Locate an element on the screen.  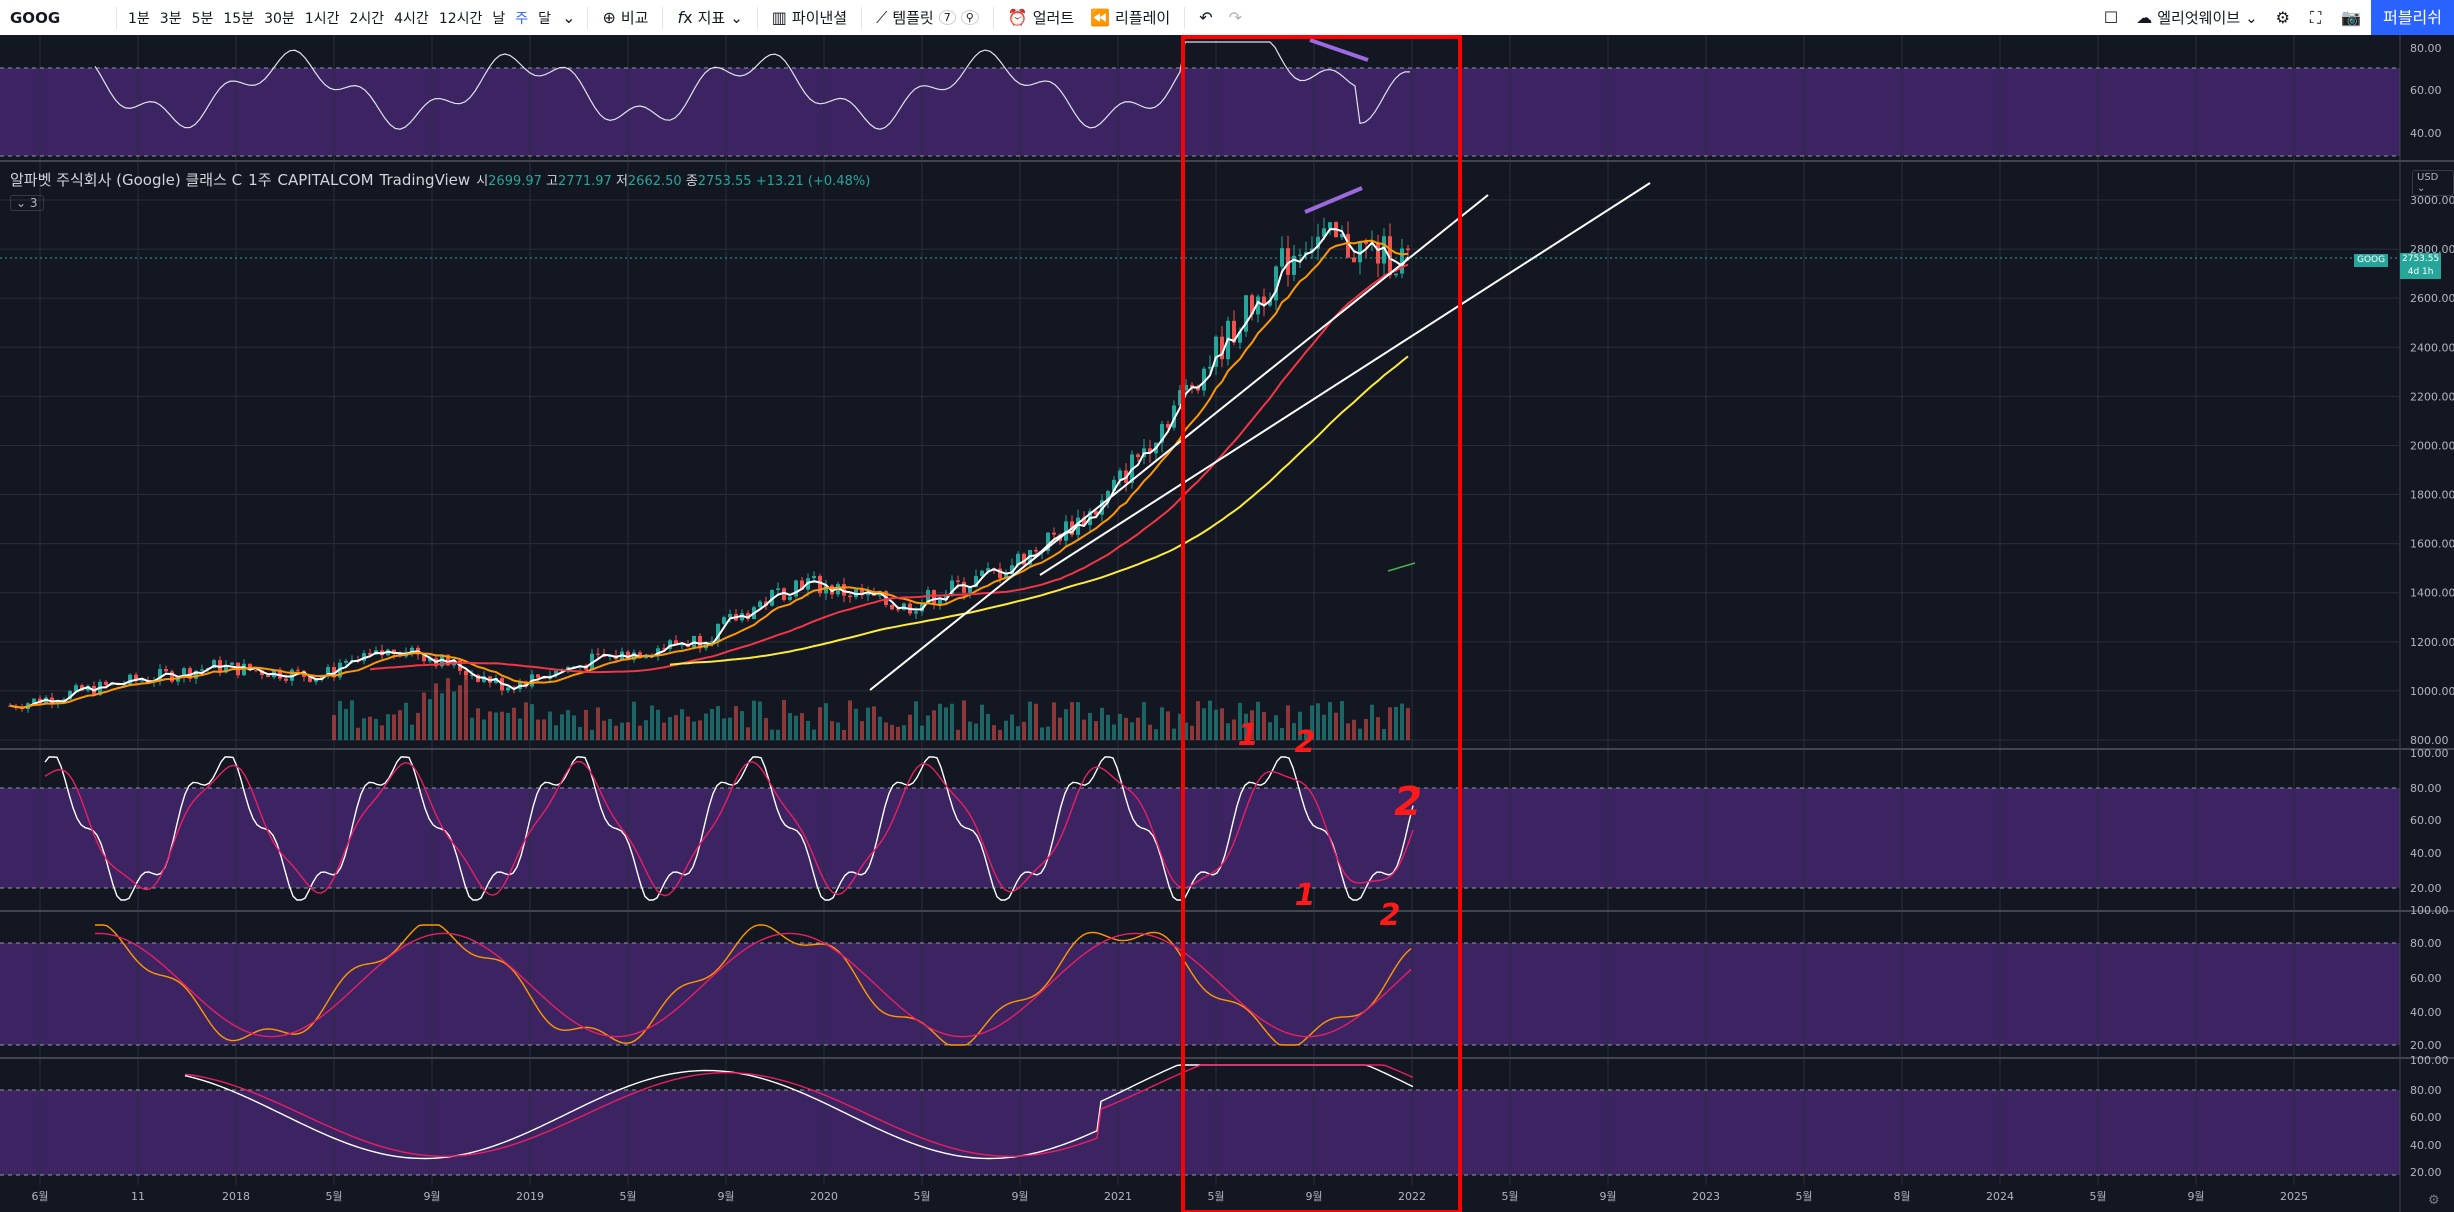
interval-3: 15분 is located at coordinates (239, 18).